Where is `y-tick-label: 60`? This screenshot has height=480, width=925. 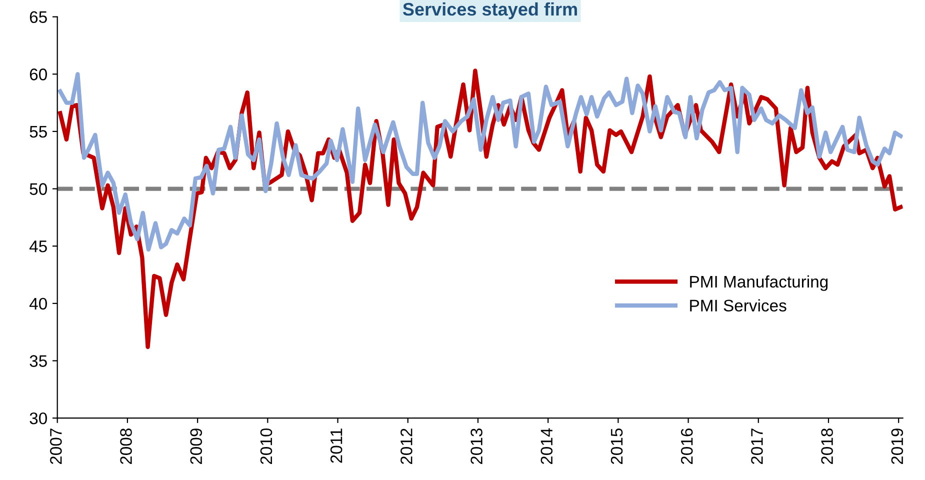
y-tick-label: 60 is located at coordinates (38, 74).